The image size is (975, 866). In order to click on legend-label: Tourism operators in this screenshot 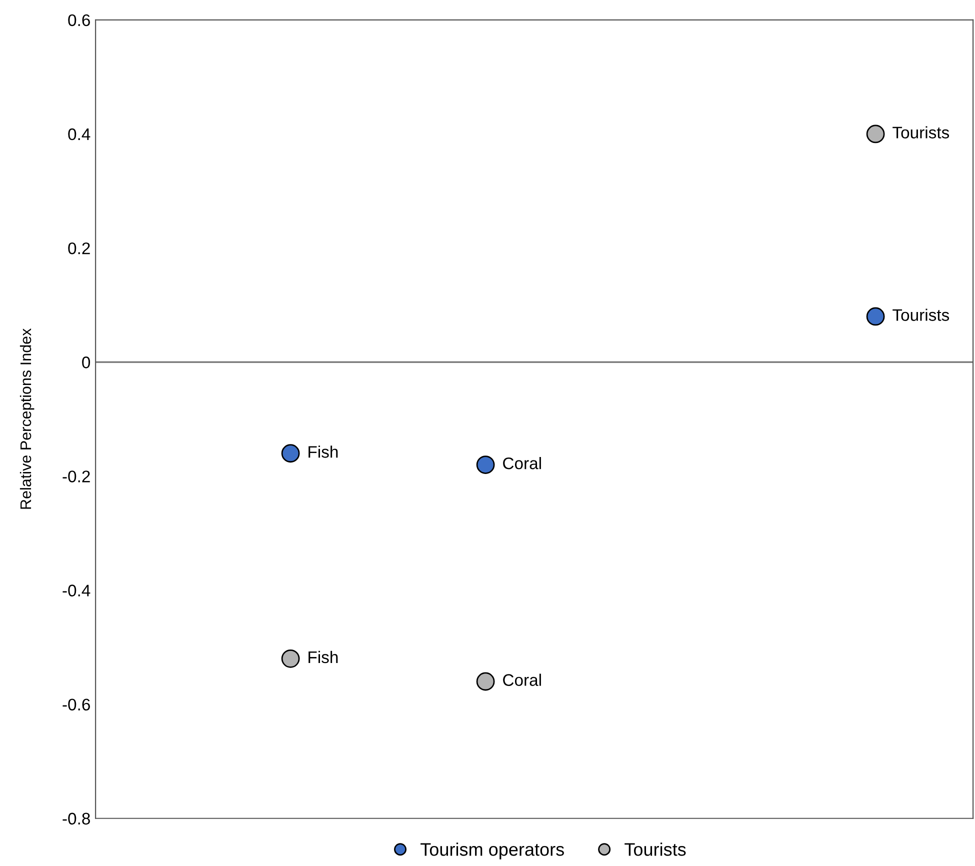, I will do `click(492, 851)`.